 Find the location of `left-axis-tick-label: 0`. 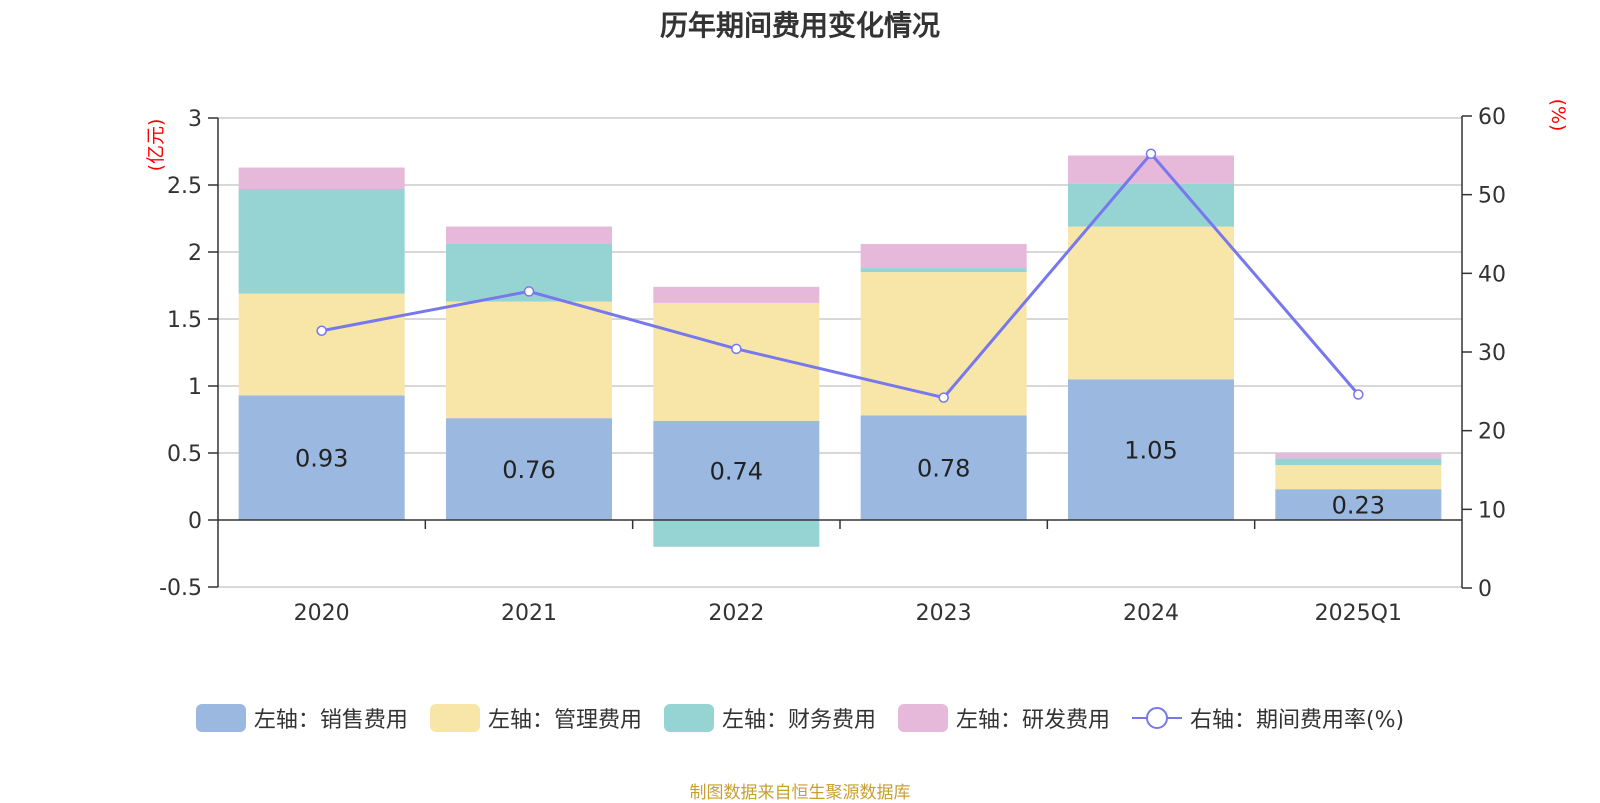

left-axis-tick-label: 0 is located at coordinates (195, 521).